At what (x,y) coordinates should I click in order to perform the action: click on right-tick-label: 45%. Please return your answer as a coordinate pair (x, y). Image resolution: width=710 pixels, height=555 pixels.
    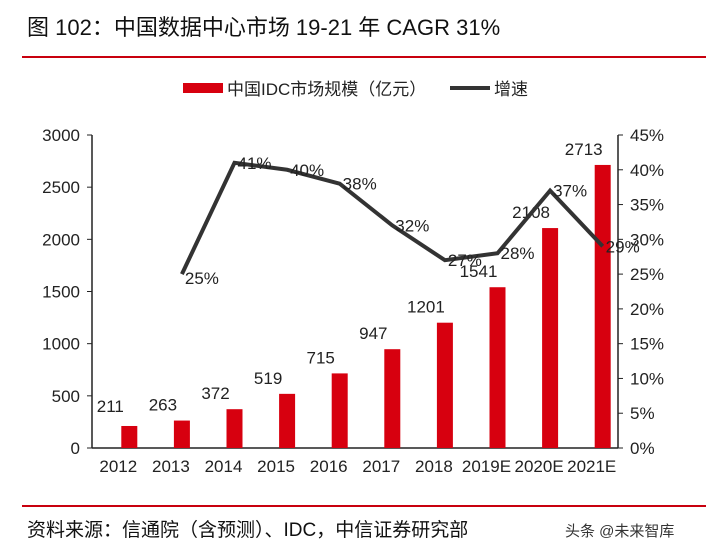
    Looking at the image, I should click on (647, 135).